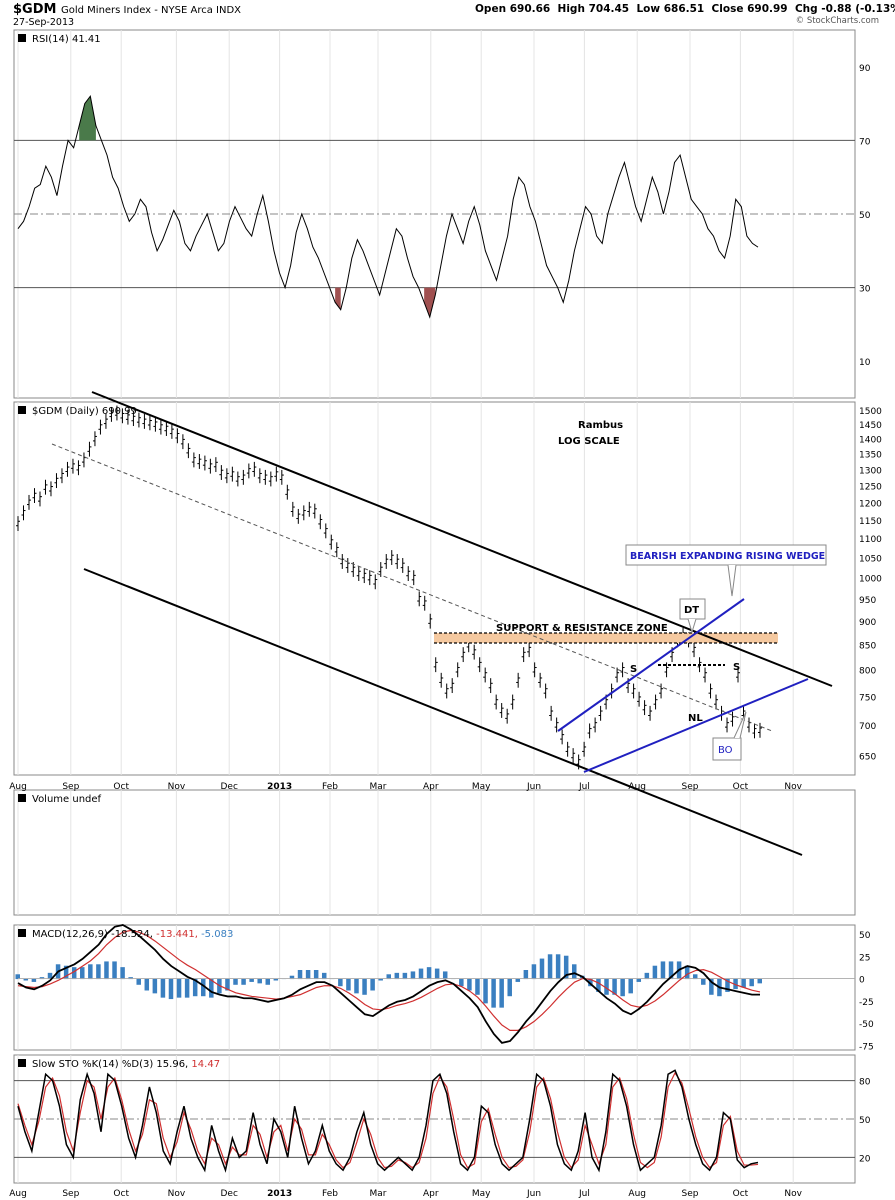 Image resolution: width=895 pixels, height=1200 pixels. Describe the element at coordinates (866, 1048) in the screenshot. I see `macd-y-tick: -75` at that location.